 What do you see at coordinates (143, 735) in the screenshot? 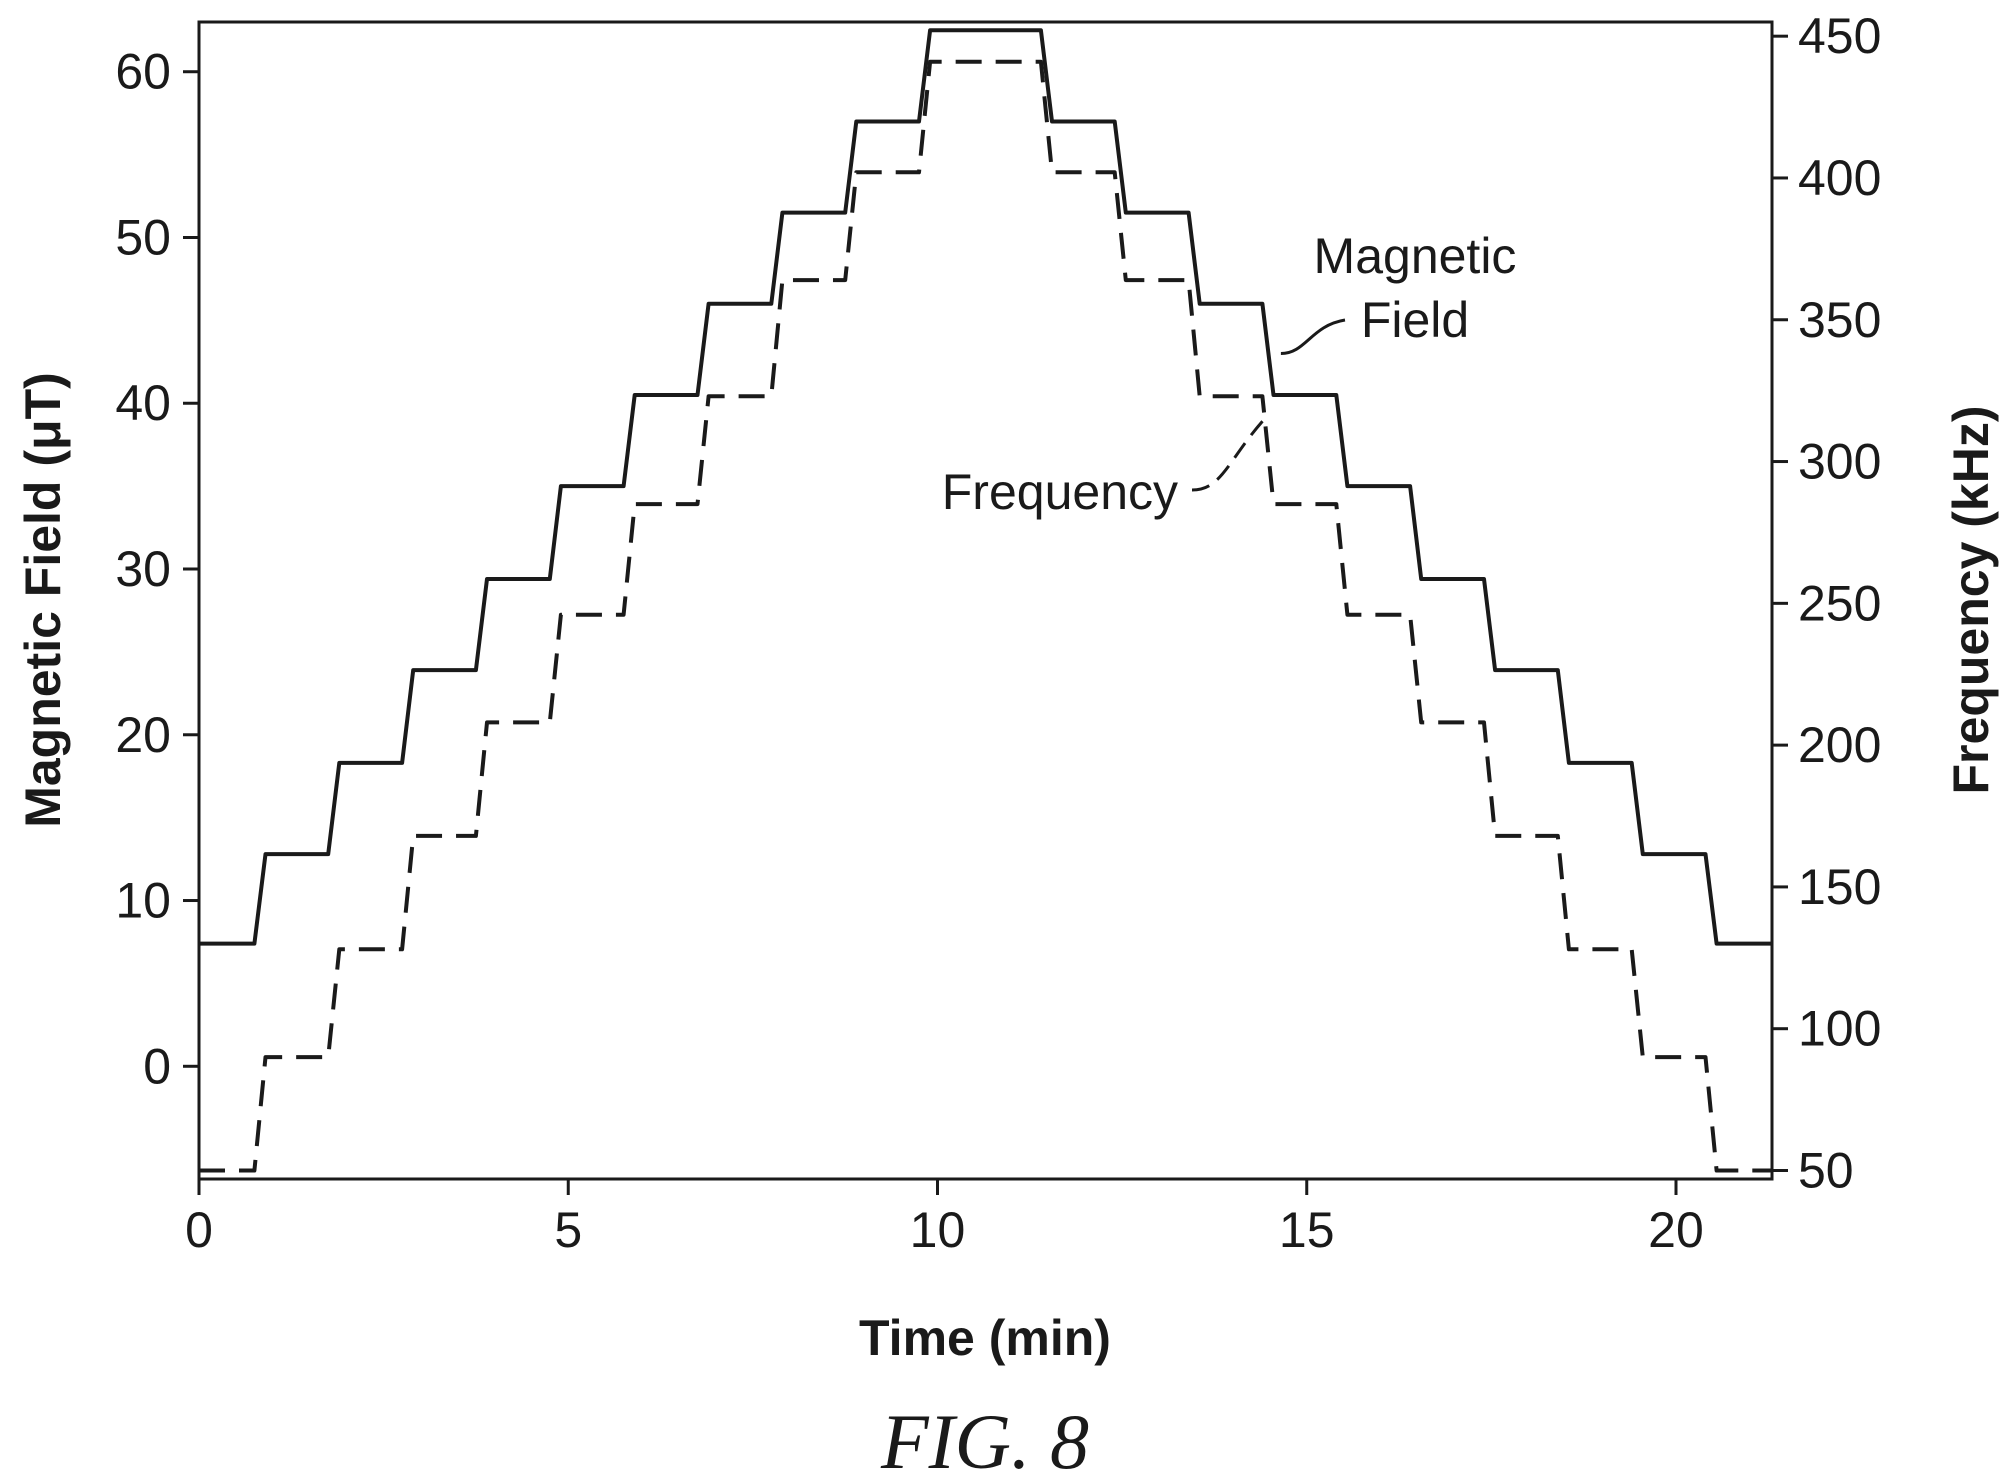
I see `left-y-tick-label: 20` at bounding box center [143, 735].